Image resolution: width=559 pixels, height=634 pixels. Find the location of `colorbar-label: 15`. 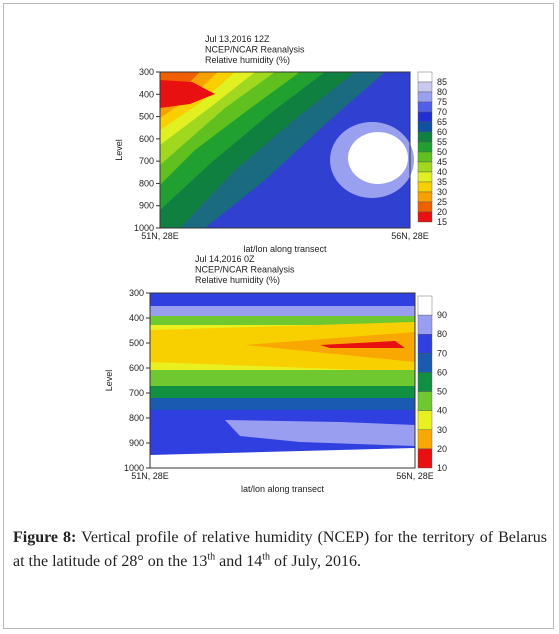

colorbar-label: 15 is located at coordinates (442, 222).